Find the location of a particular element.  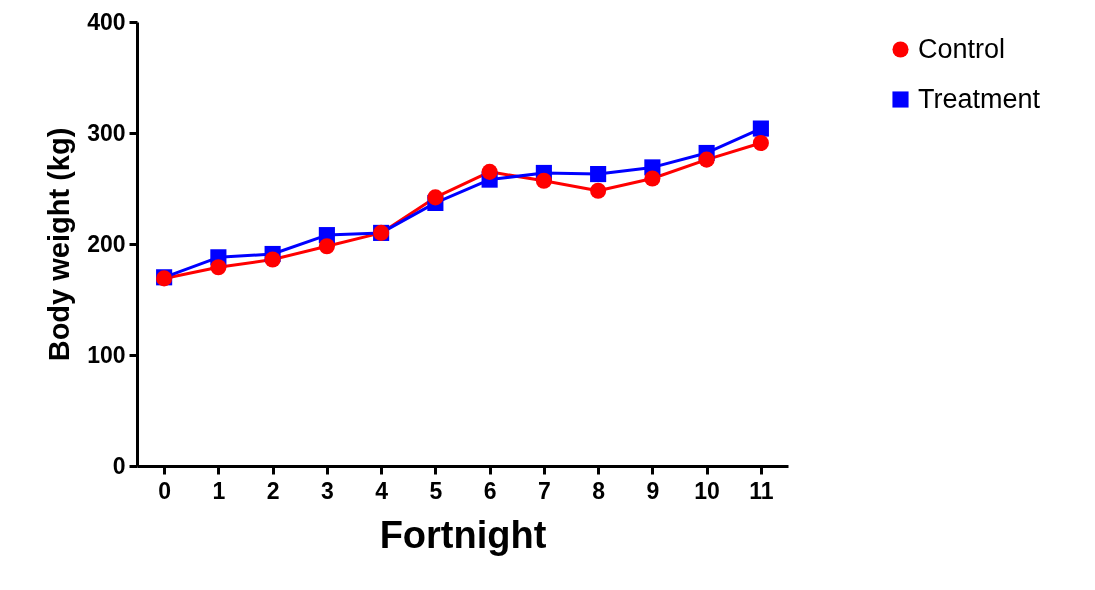

y-tick-label: 200 is located at coordinates (106, 243).